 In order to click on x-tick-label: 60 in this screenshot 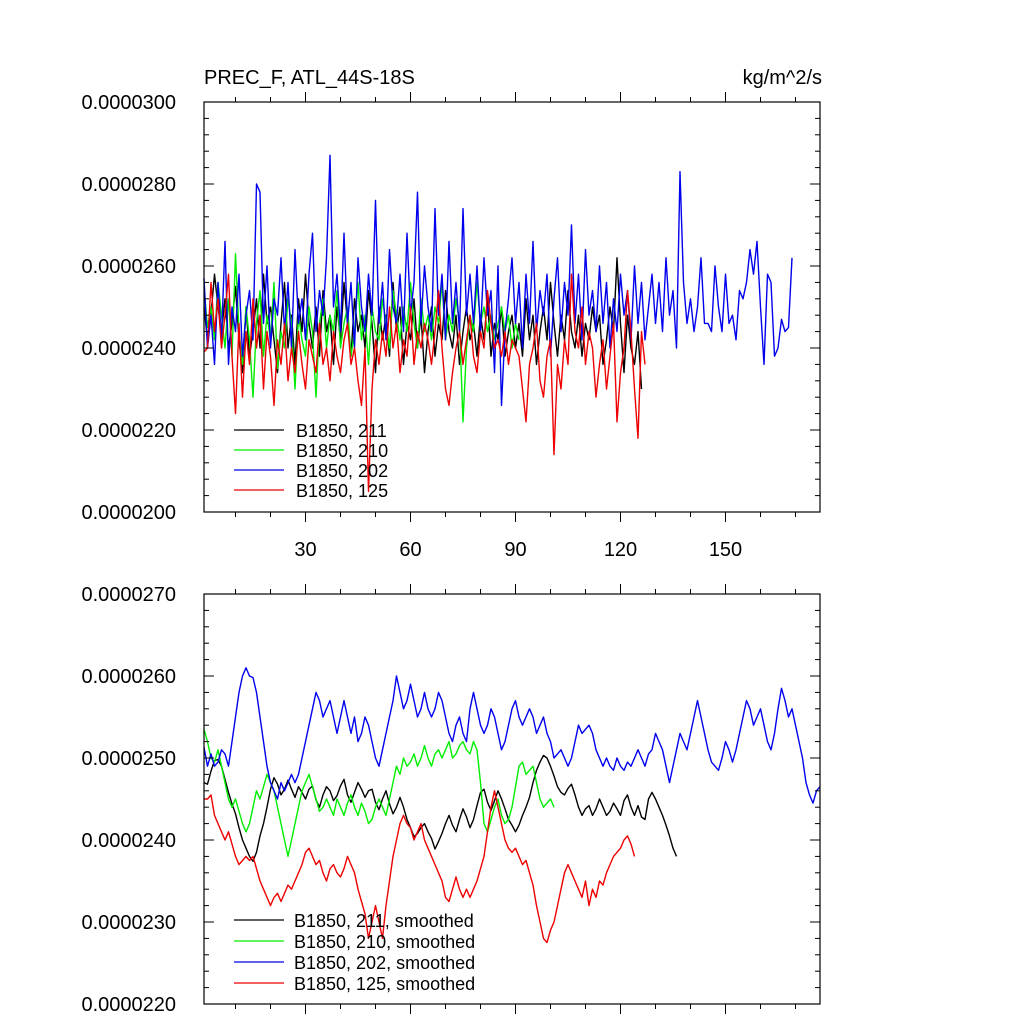, I will do `click(410, 550)`.